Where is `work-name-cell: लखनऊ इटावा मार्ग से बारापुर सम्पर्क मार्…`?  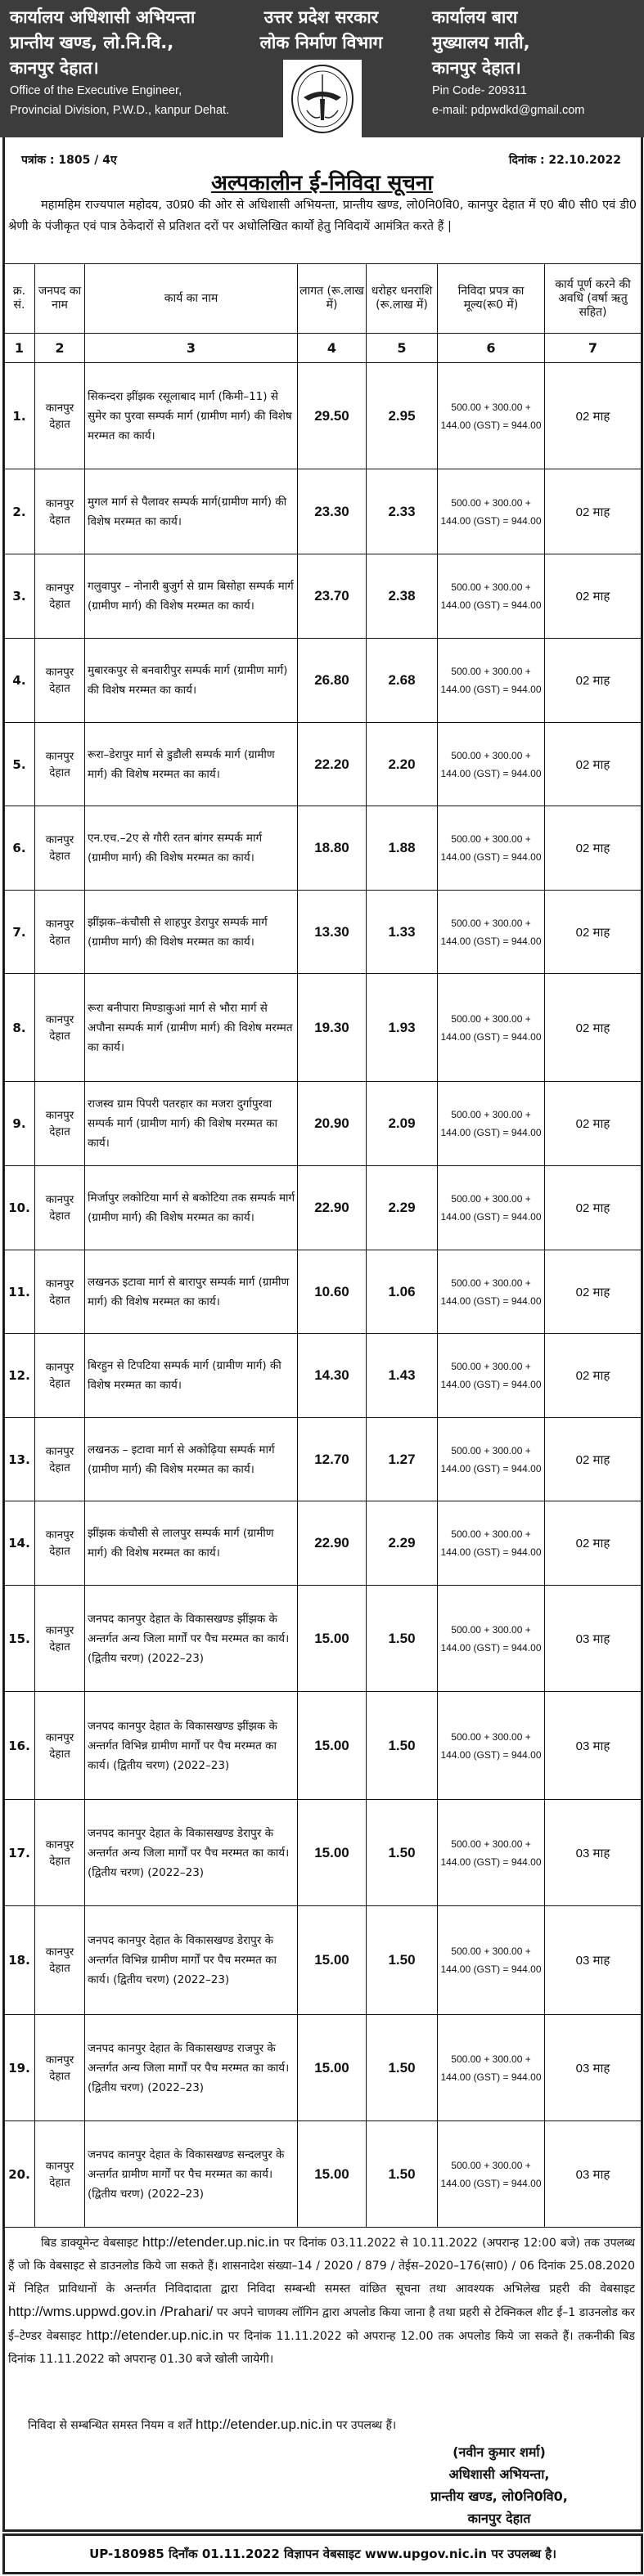
work-name-cell: लखनऊ इटावा मार्ग से बारापुर सम्पर्क मार्… is located at coordinates (191, 1292).